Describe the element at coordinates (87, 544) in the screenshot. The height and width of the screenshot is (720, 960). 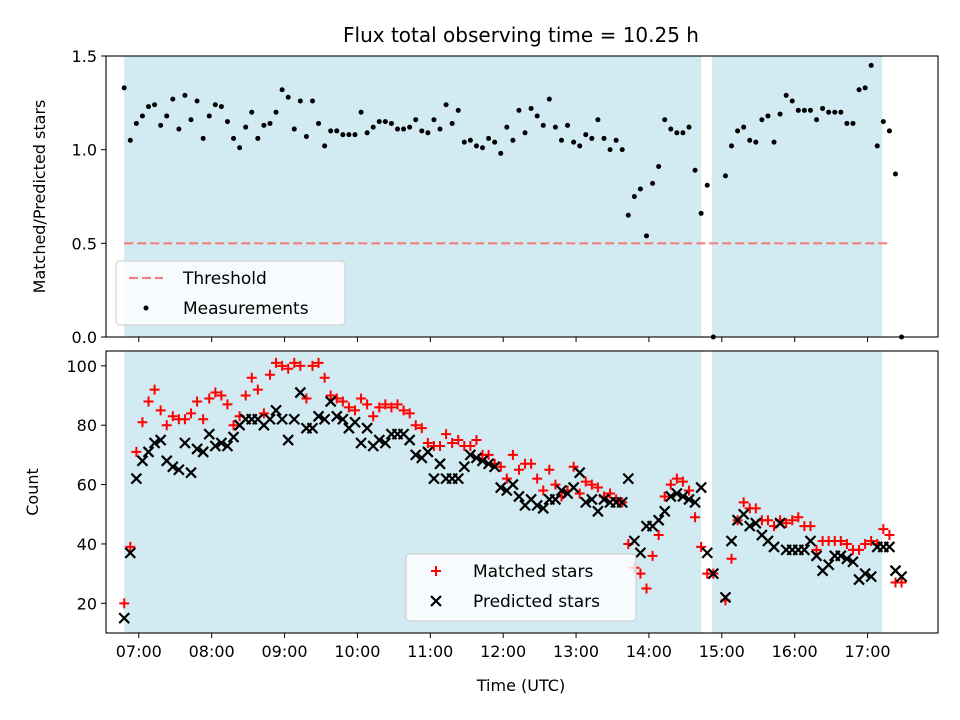
I see `bottom-y-tick-label-1: 40` at that location.